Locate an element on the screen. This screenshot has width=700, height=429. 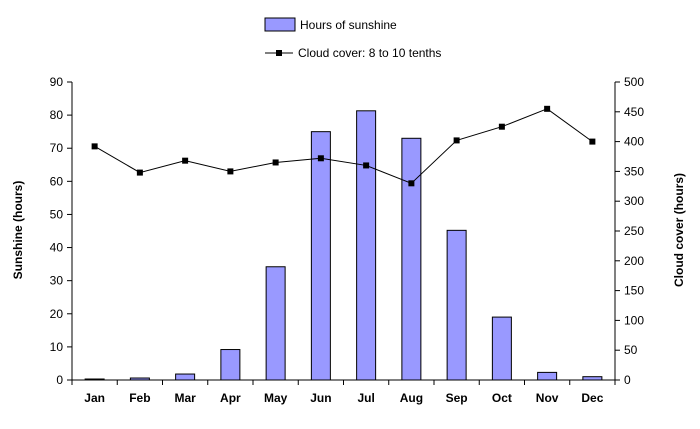
legend-label-sunshine: Hours of sunshine is located at coordinates (348, 25).